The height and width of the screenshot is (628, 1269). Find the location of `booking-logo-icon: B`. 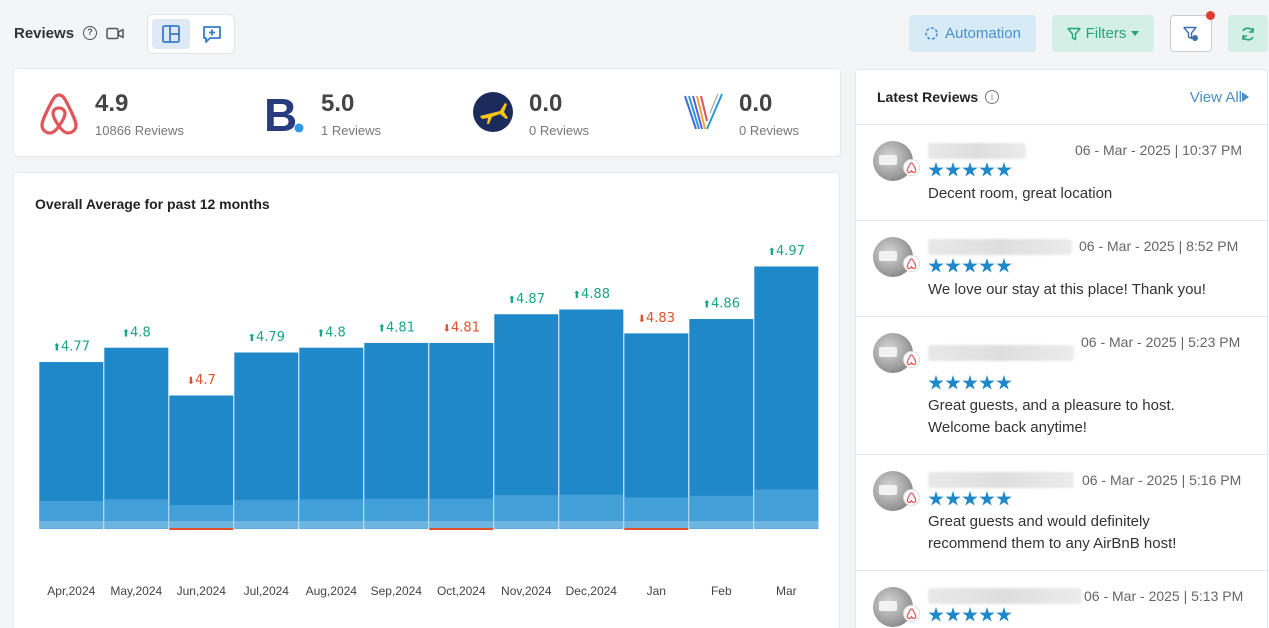

booking-logo-icon: B is located at coordinates (284, 113).